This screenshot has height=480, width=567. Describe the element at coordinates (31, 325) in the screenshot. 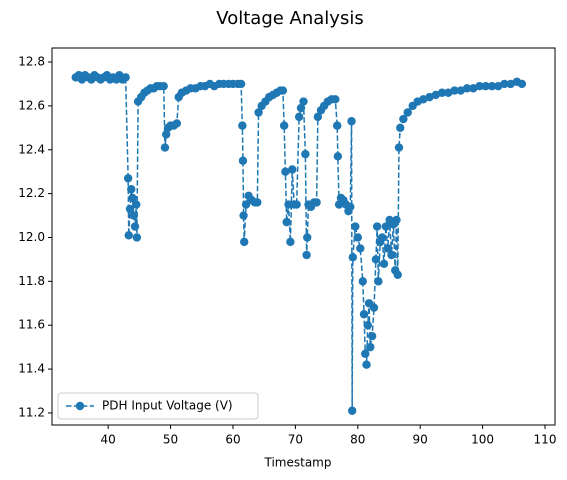

I see `y-tick-label: 11.6` at that location.